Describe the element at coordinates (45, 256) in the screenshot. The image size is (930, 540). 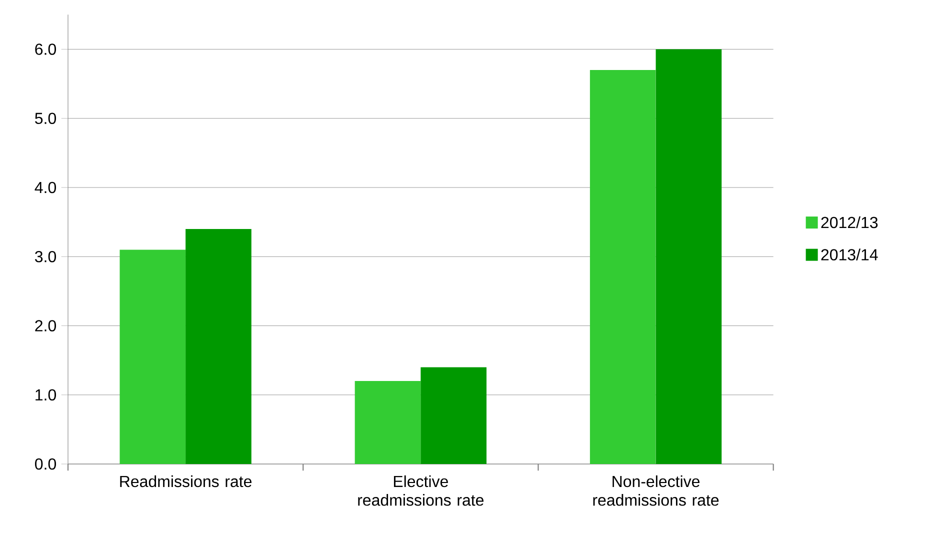
I see `y-tick-label: 3.0` at that location.